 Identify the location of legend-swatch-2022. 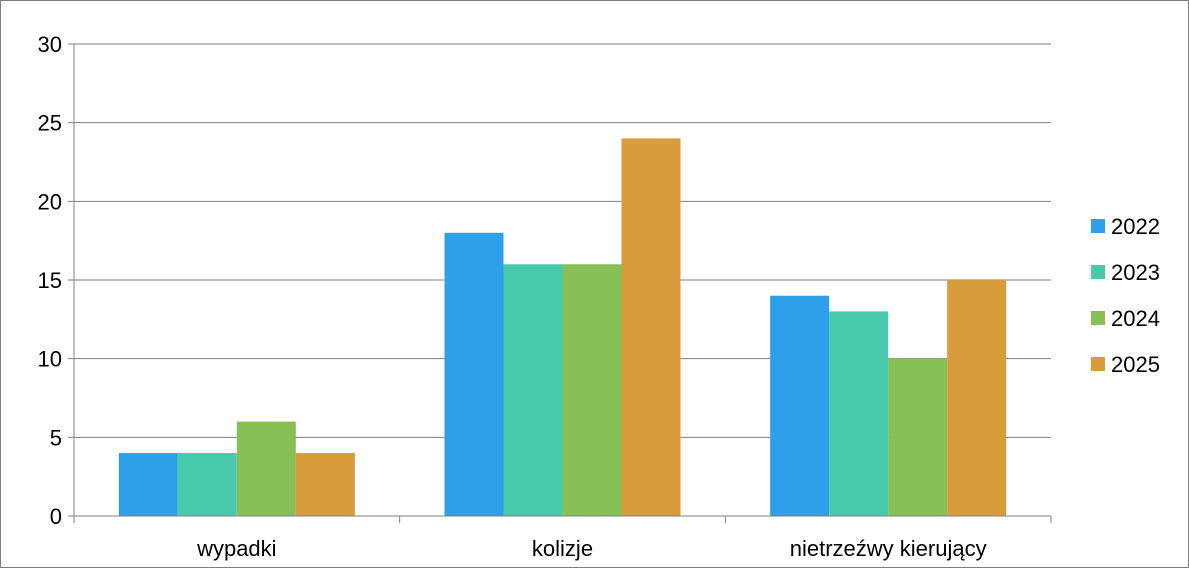
(1098, 226).